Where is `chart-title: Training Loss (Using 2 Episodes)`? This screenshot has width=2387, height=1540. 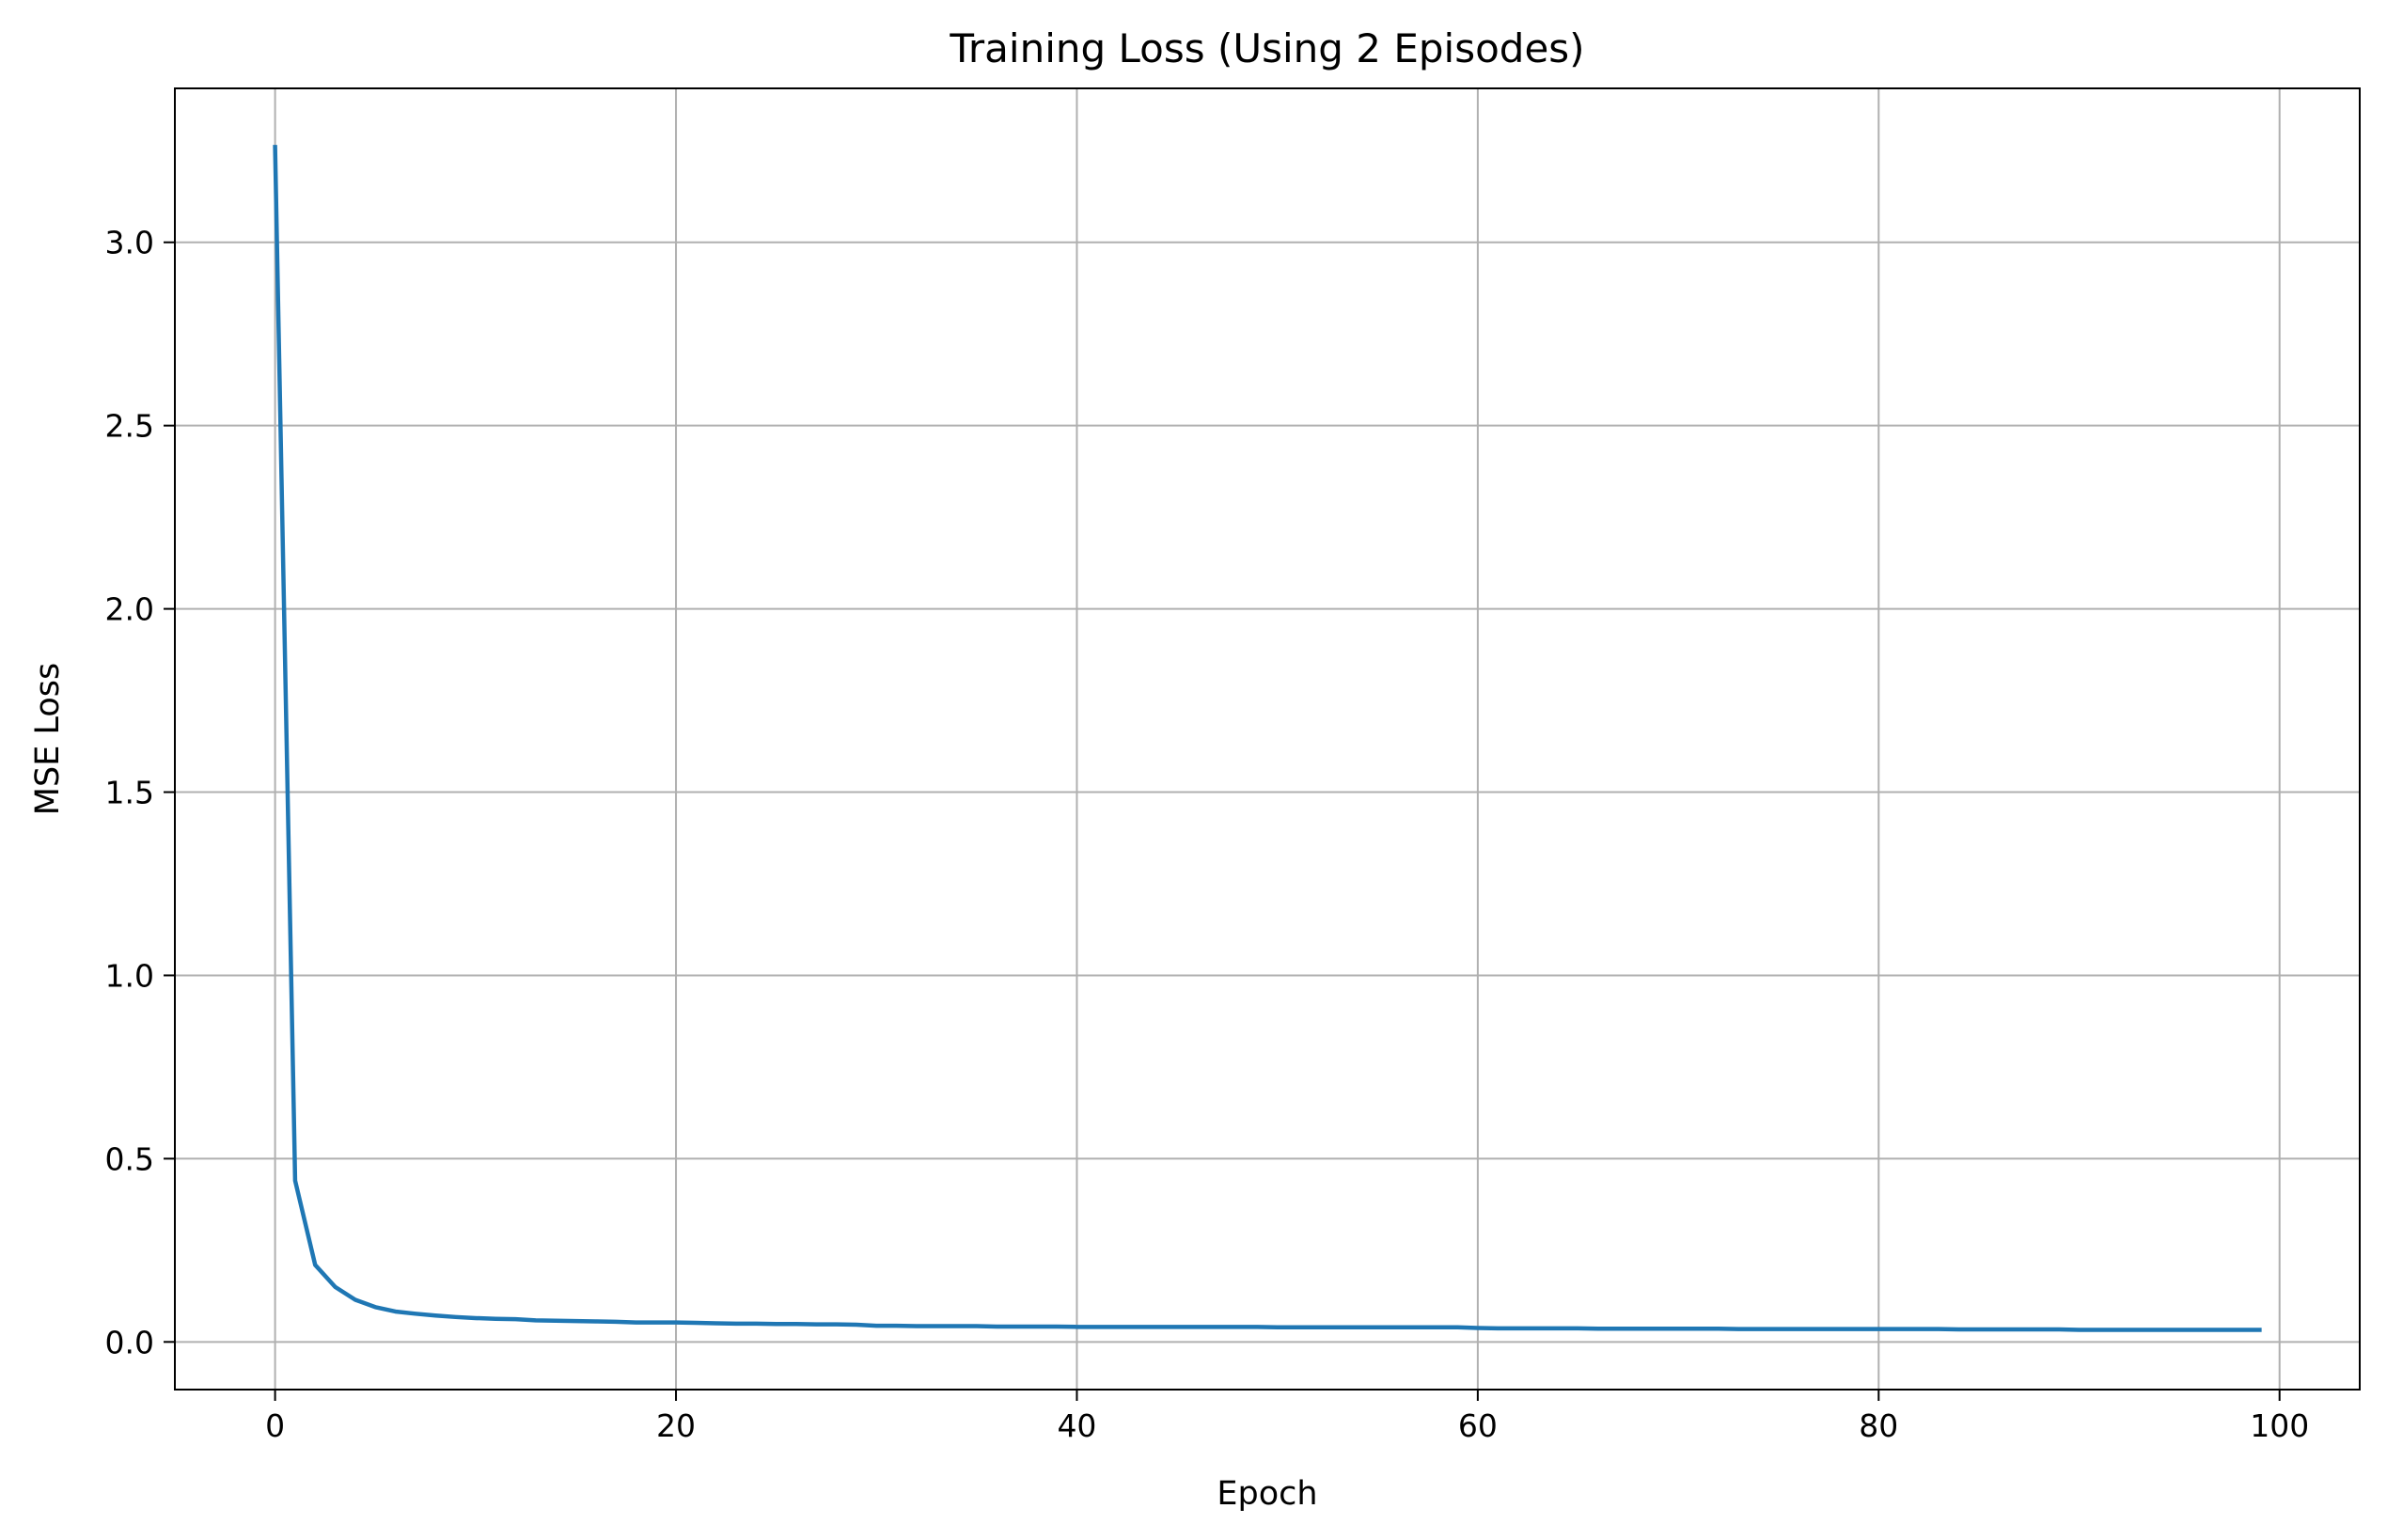 chart-title: Training Loss (Using 2 Episodes) is located at coordinates (1266, 48).